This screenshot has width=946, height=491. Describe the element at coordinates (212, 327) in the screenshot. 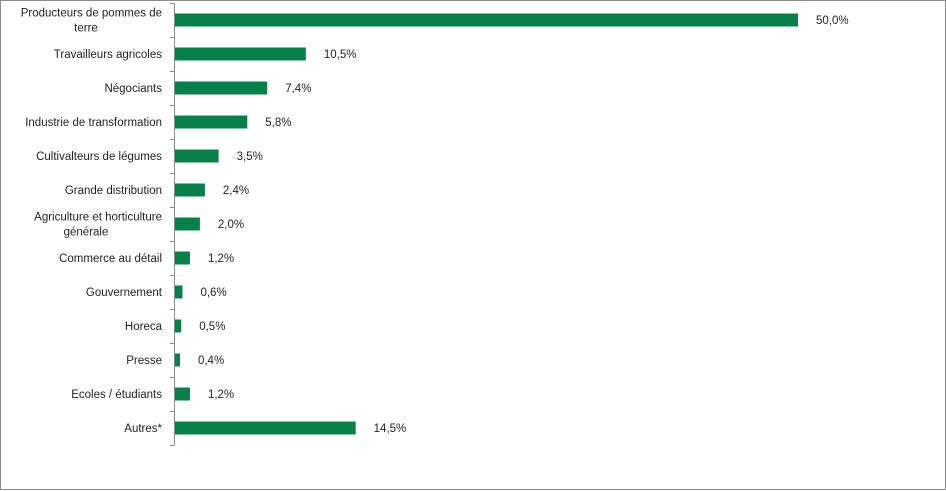

I see `data-label: 0,5%` at that location.